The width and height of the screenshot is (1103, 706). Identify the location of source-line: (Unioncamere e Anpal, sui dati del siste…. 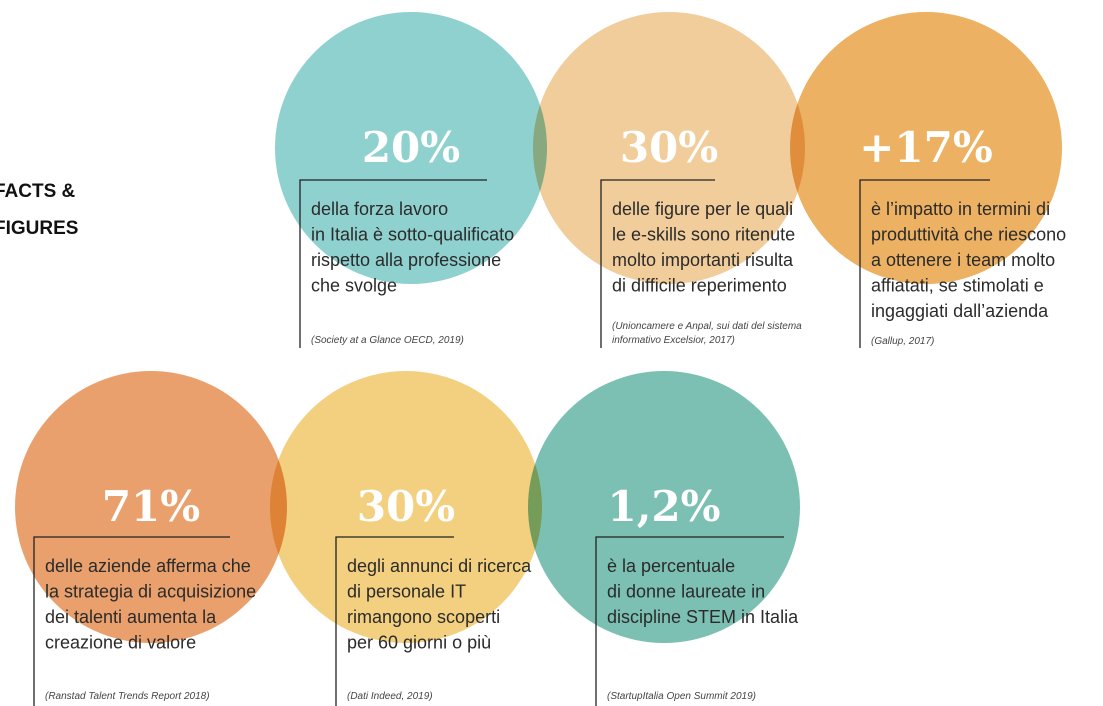
(707, 326).